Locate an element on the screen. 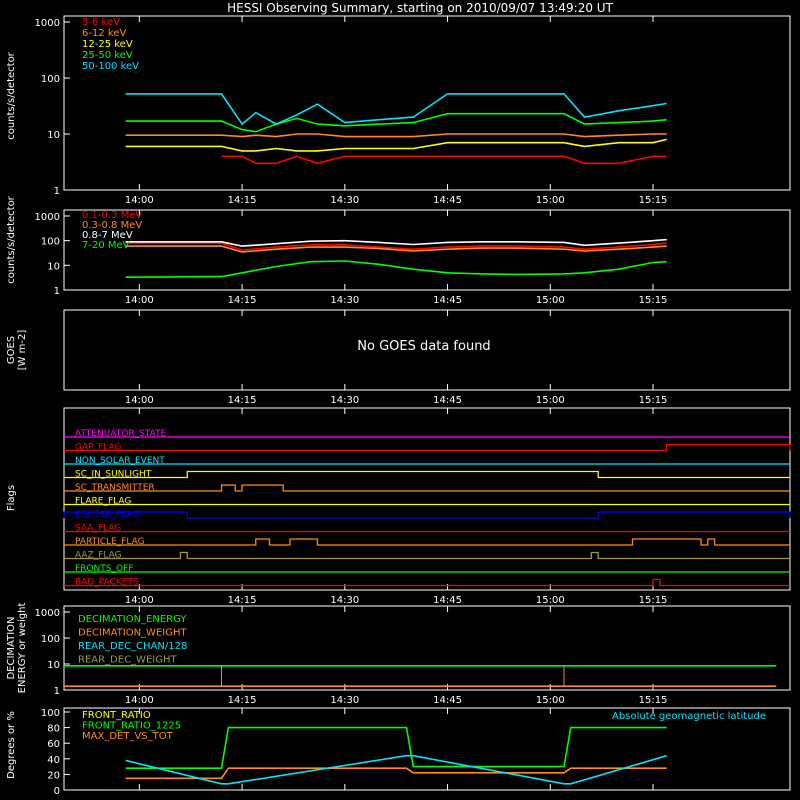 Image resolution: width=800 pixels, height=800 pixels. latitude-annotation: Absolute geomagnetic latitude is located at coordinates (689, 716).